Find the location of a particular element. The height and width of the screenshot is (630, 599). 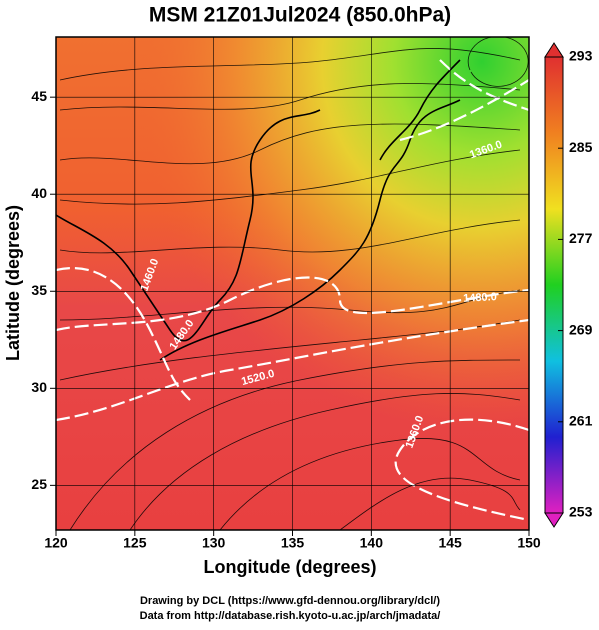

y-tick-label: 25 is located at coordinates (39, 484).